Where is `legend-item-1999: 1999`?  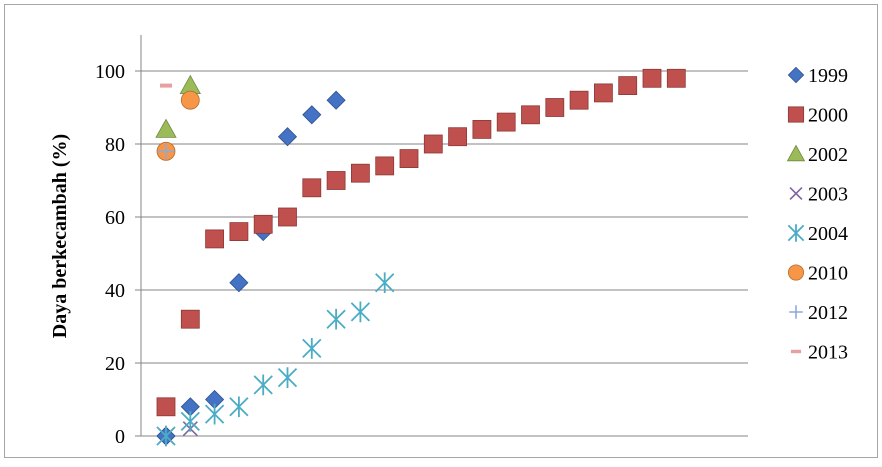 legend-item-1999: 1999 is located at coordinates (817, 76).